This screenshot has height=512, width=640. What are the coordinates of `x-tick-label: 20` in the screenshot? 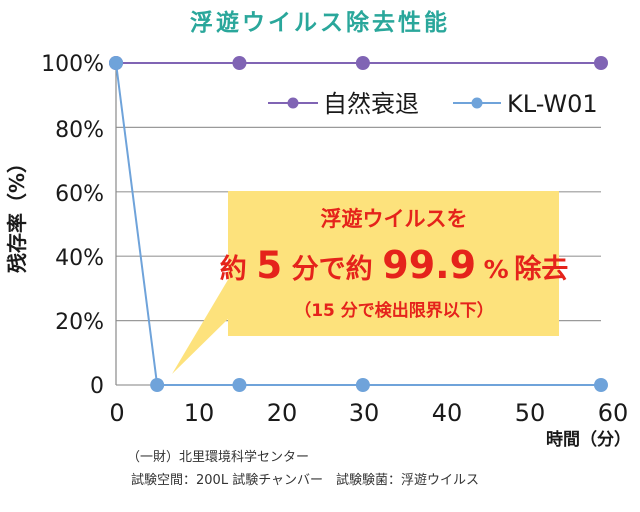 It's located at (282, 413).